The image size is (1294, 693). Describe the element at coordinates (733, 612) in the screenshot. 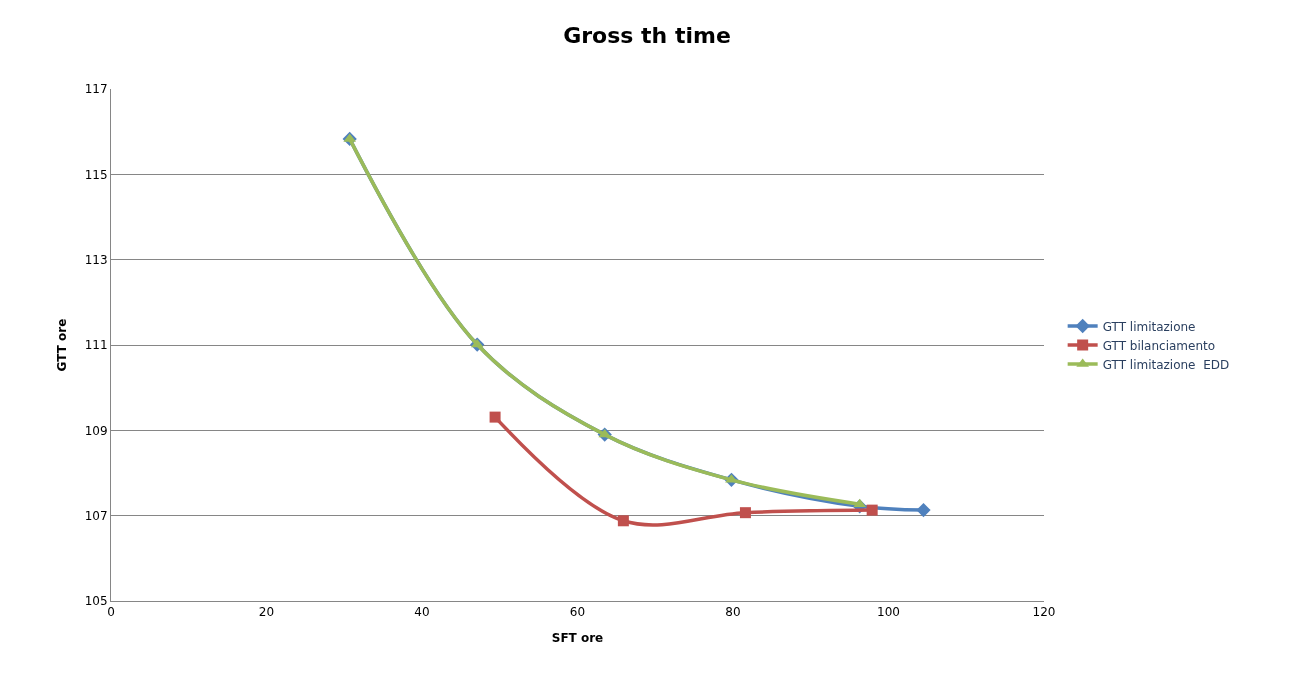

I see `x-tick-label: 80` at that location.